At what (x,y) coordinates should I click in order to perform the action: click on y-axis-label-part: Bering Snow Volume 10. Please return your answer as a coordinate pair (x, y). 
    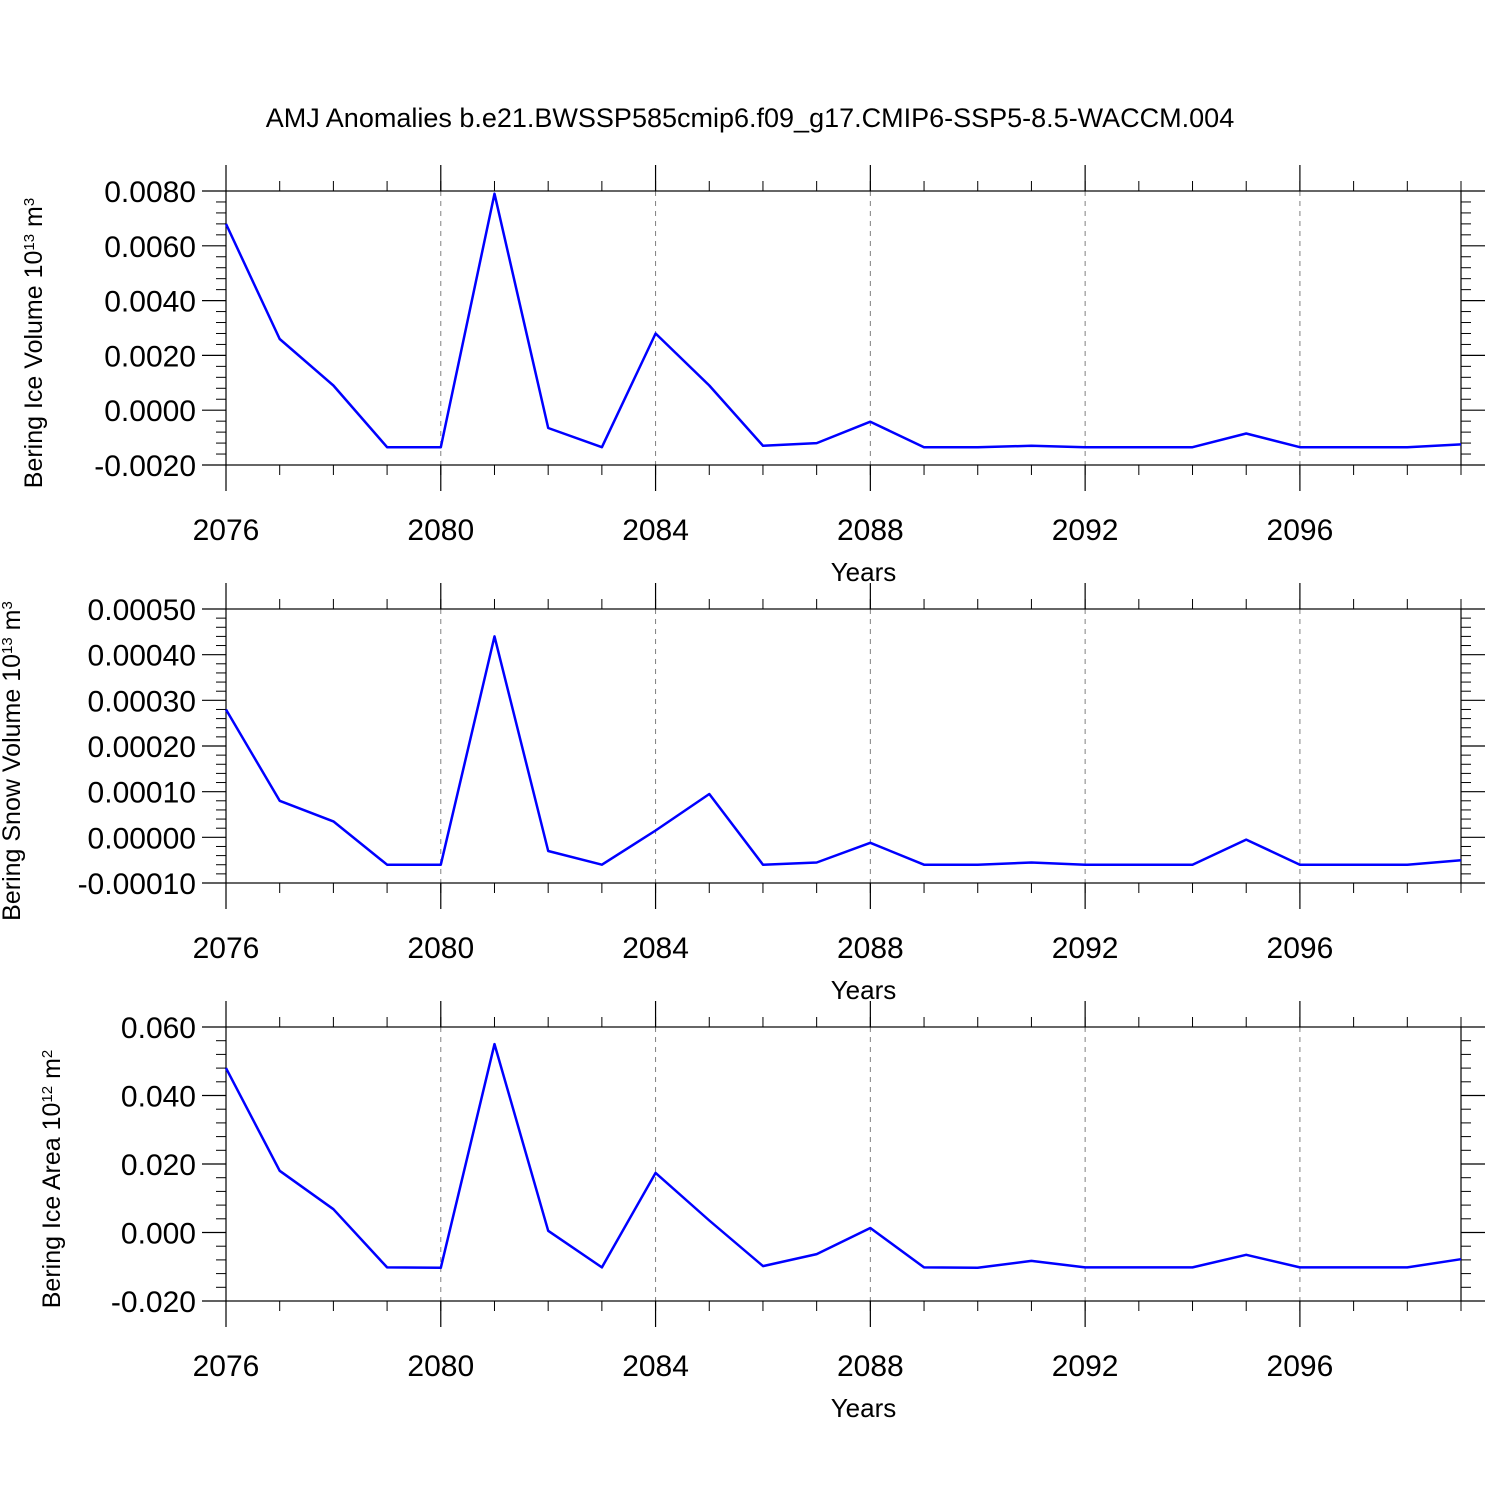
    Looking at the image, I should click on (13, 787).